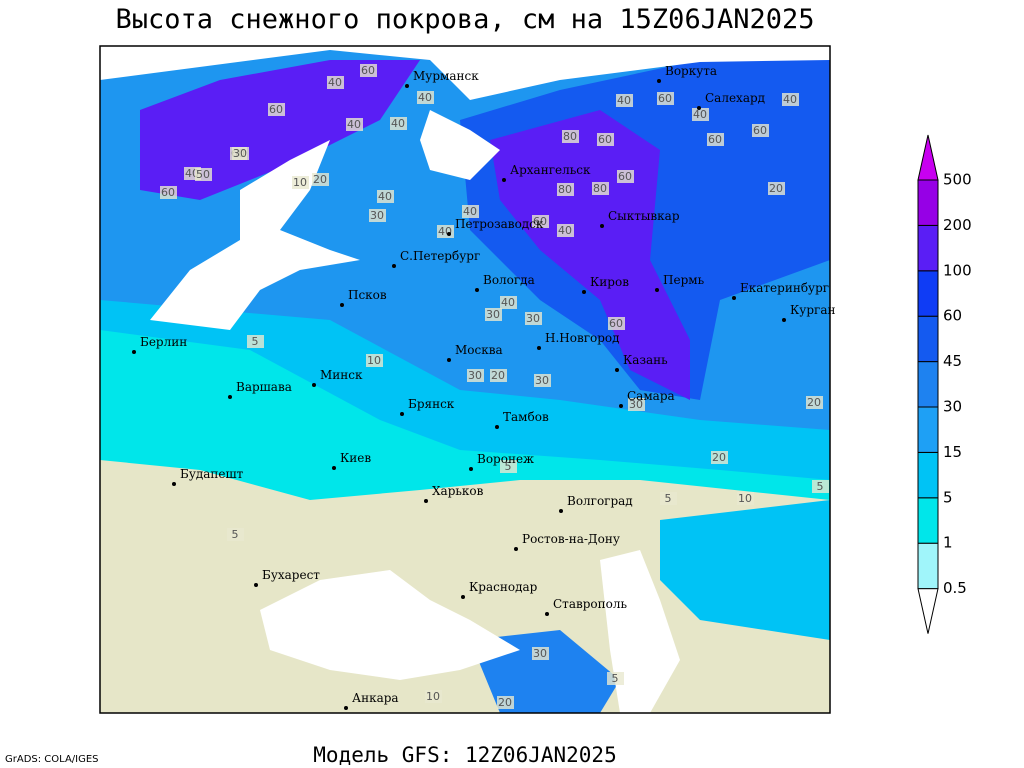 The image size is (1024, 768). What do you see at coordinates (291, 575) in the screenshot?
I see `city-label: Бухарест` at bounding box center [291, 575].